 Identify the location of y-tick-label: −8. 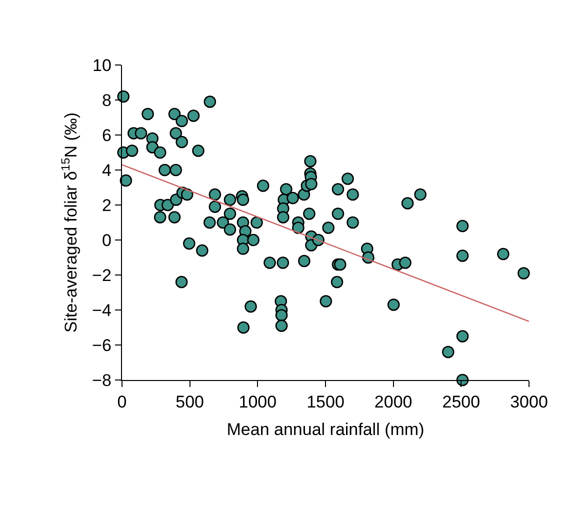
(102, 380).